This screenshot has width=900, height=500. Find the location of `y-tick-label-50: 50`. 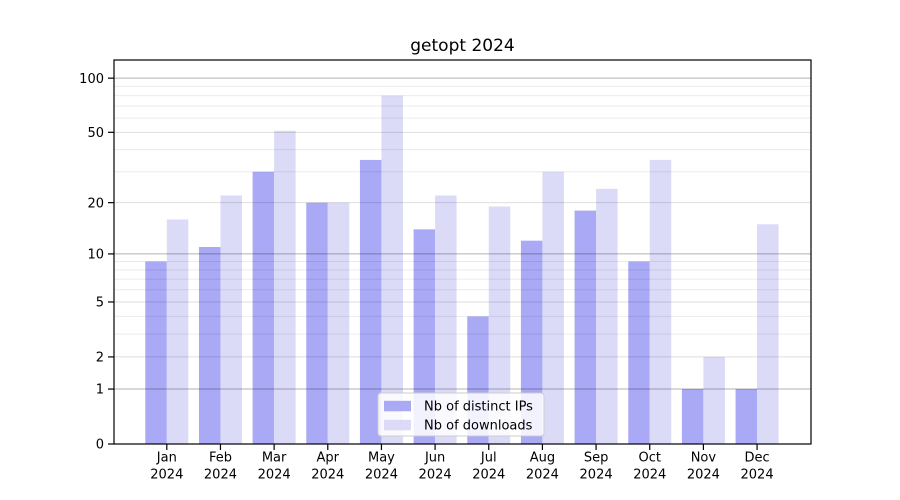

y-tick-label-50: 50 is located at coordinates (95, 133).